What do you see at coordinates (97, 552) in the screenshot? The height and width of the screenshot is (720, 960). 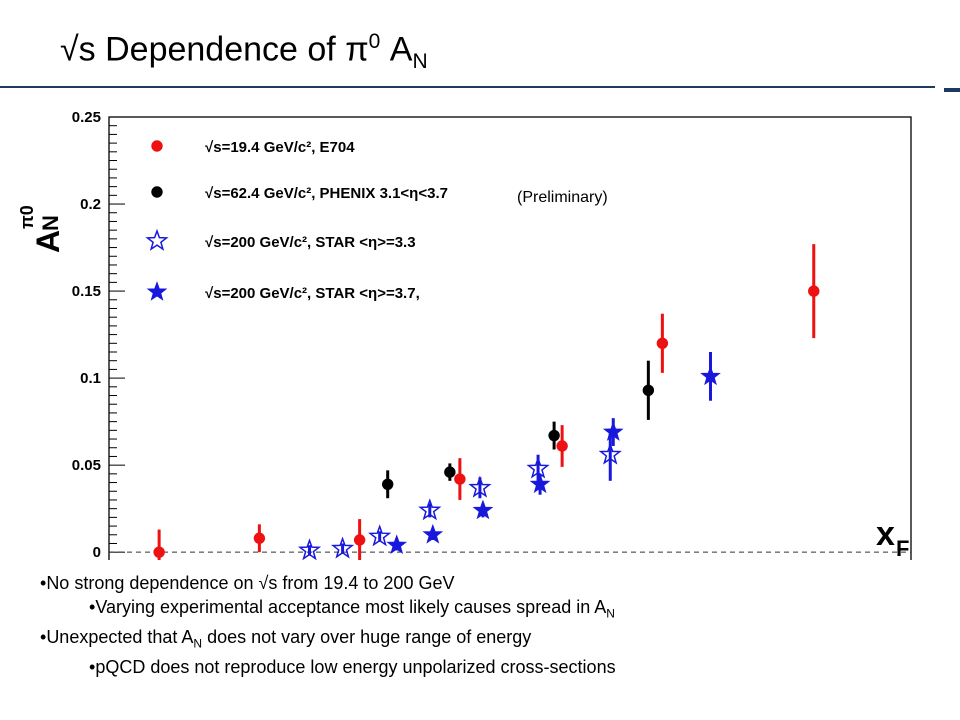 I see `y-tick-label: 0` at bounding box center [97, 552].